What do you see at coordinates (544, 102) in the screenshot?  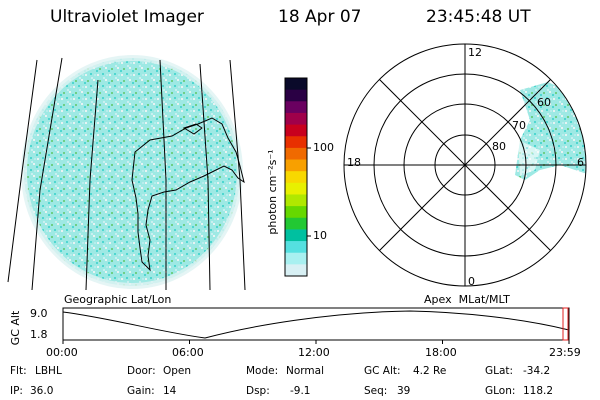 I see `mlat-label-60: 60` at bounding box center [544, 102].